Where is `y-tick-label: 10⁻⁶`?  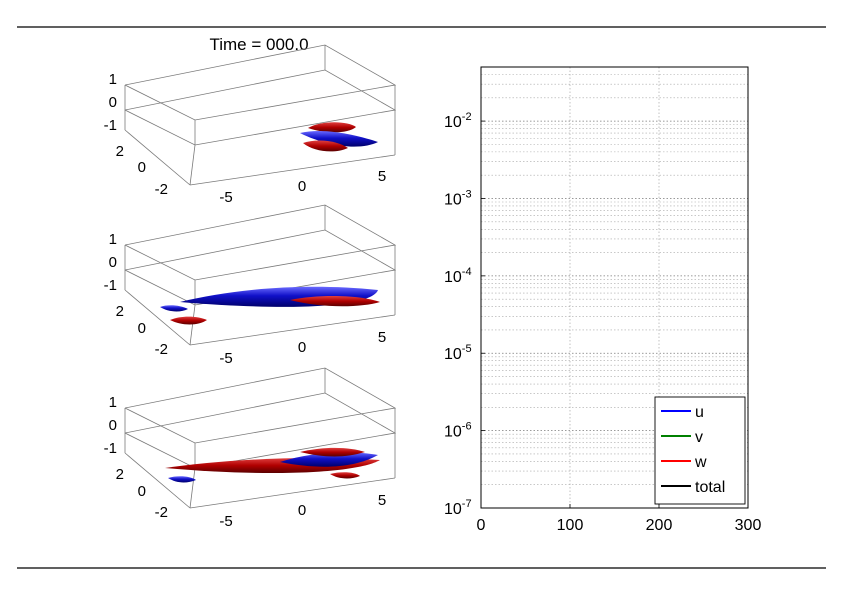 y-tick-label: 10⁻⁶ is located at coordinates (458, 431).